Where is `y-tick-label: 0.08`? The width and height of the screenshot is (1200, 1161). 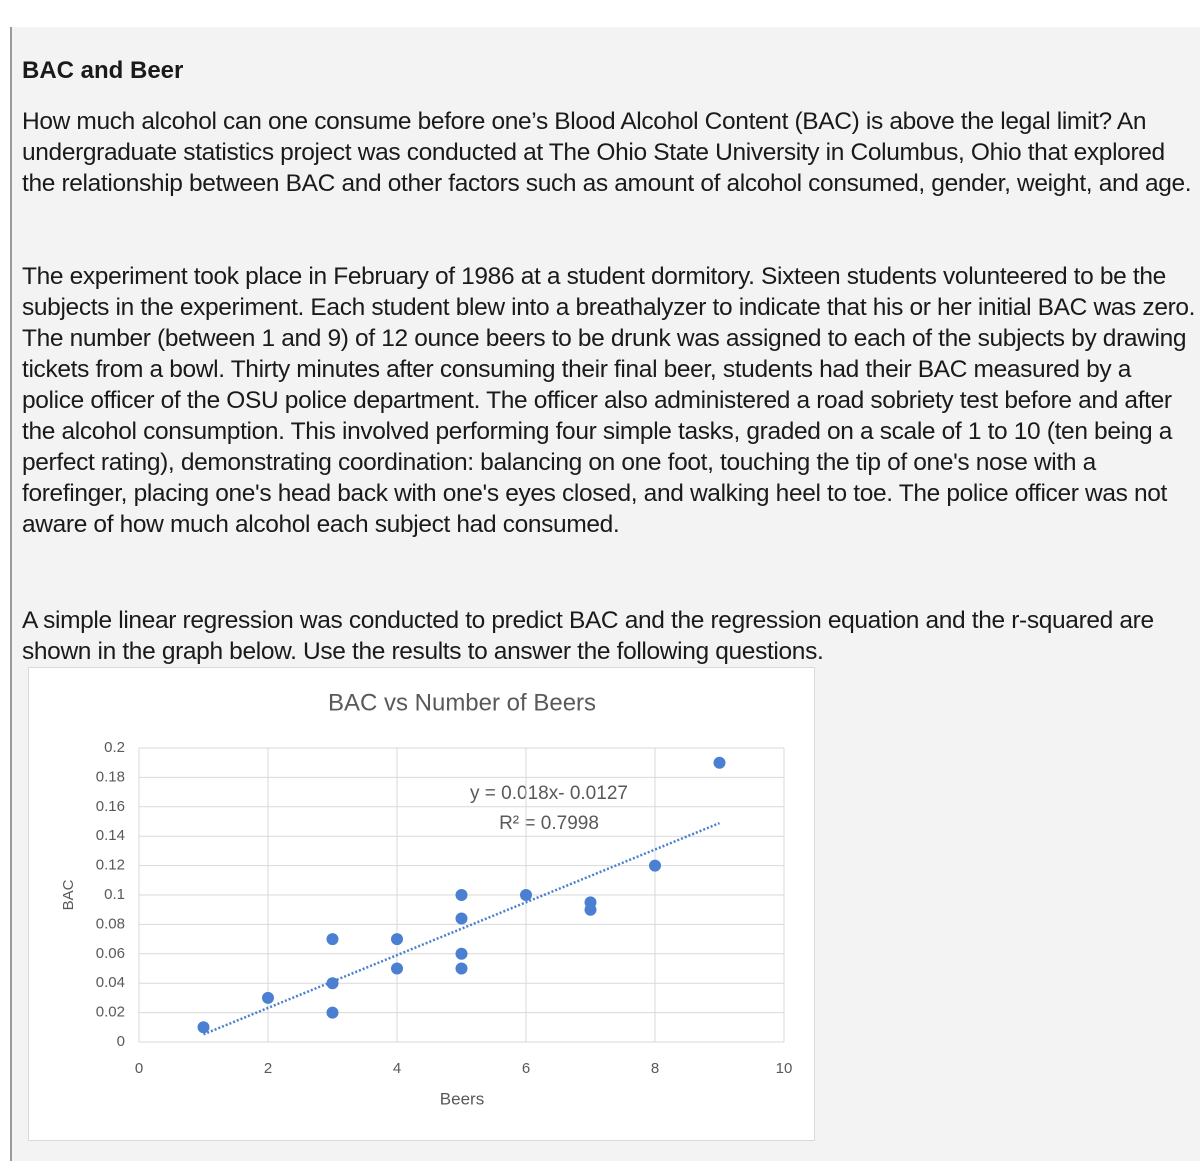 y-tick-label: 0.08 is located at coordinates (110, 923).